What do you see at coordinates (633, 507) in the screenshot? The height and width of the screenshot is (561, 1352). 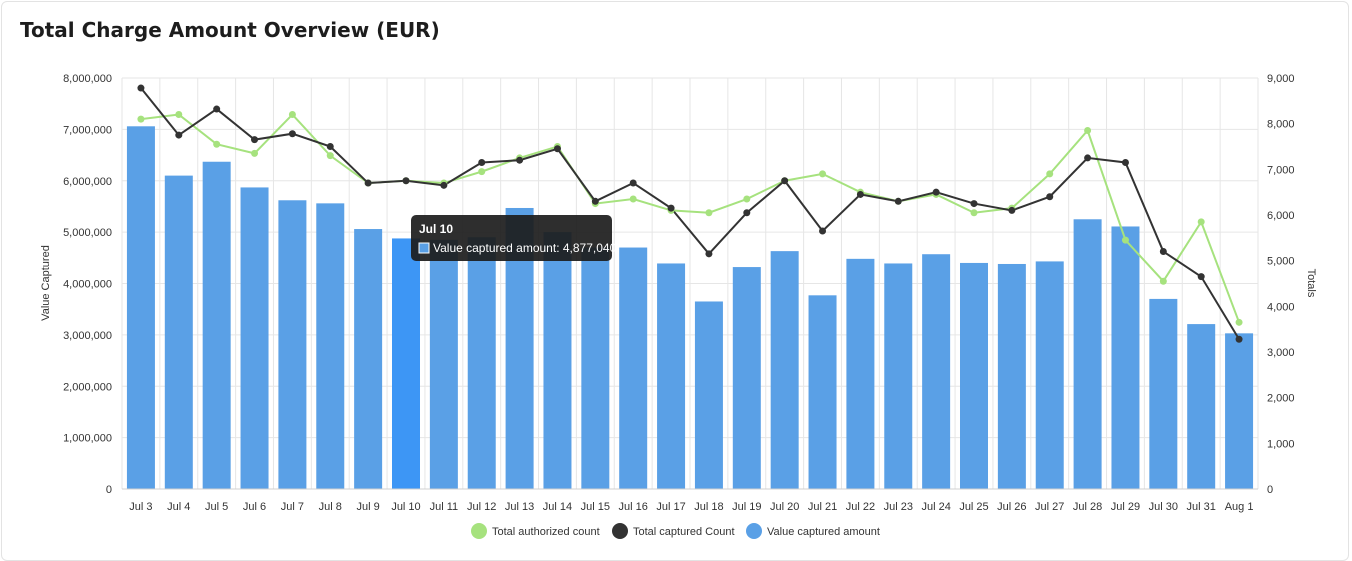 I see `x-tick-label: Jul 16` at bounding box center [633, 507].